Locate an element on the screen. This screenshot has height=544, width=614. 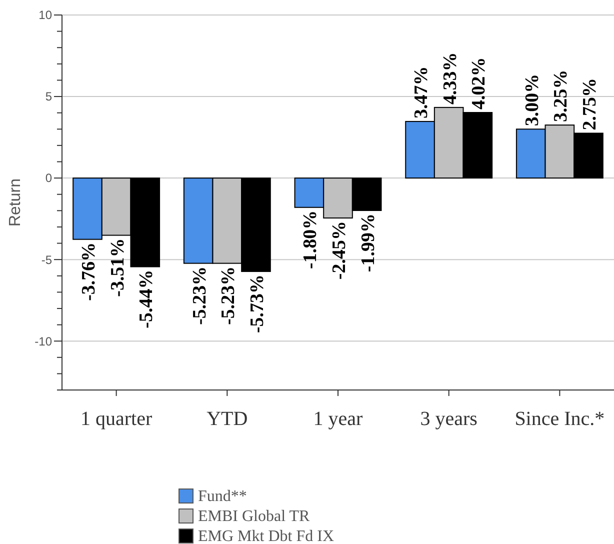
data-label: 3.25% is located at coordinates (561, 96).